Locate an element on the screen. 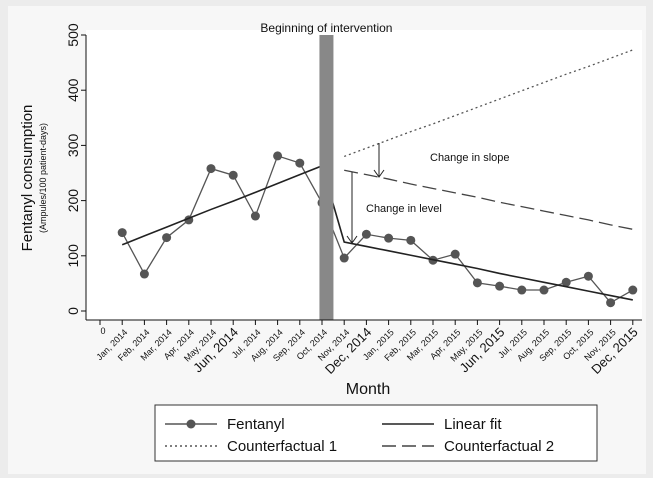  y-tick-label: 0 is located at coordinates (73, 311).